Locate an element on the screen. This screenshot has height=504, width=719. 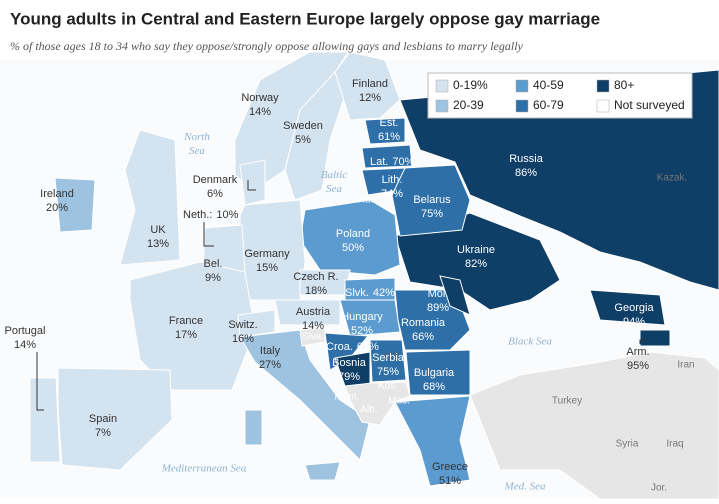
sea-label: Baltic Sea is located at coordinates (334, 182).